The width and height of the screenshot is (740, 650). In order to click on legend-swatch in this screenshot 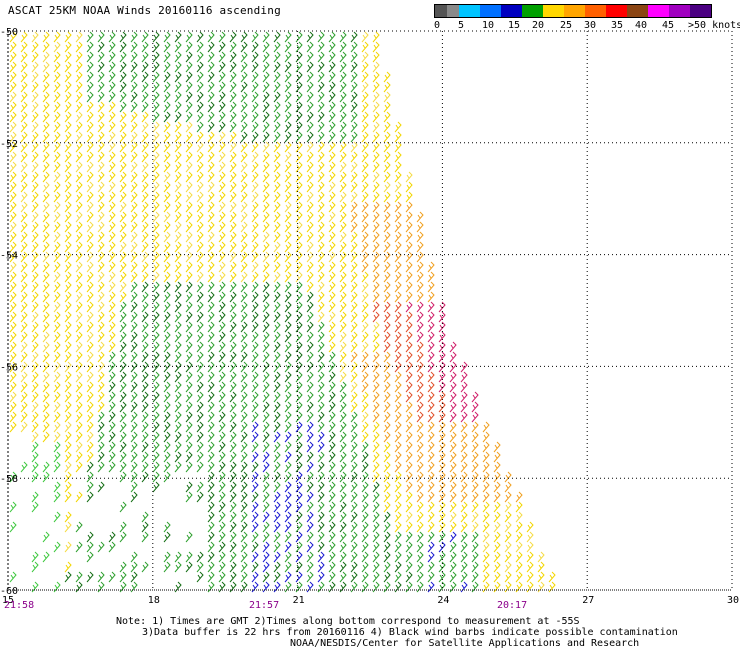, I will do `click(511, 11)`.